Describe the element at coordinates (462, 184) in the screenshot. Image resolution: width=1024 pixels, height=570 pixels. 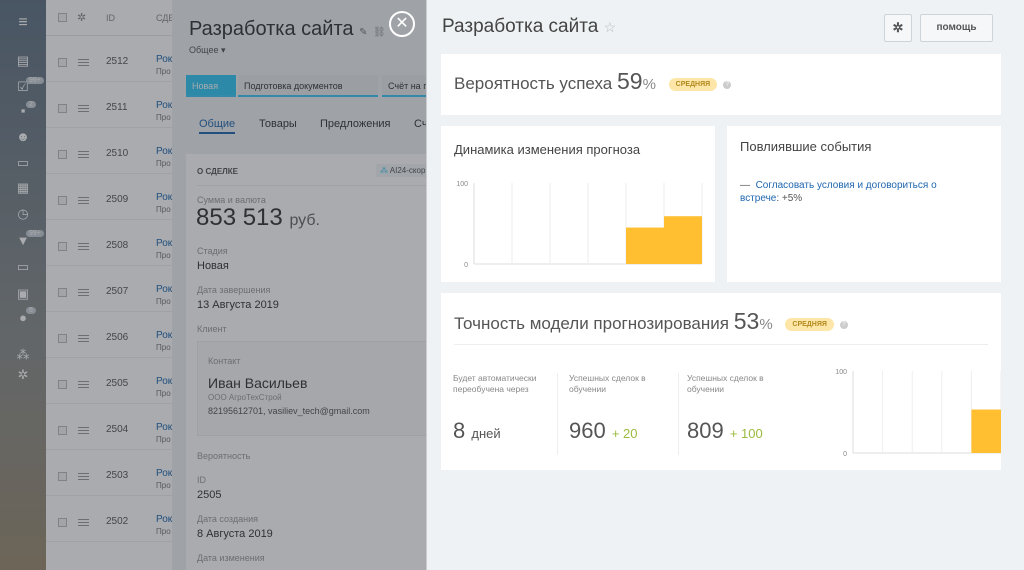
I see `y-tick-label: 100` at that location.